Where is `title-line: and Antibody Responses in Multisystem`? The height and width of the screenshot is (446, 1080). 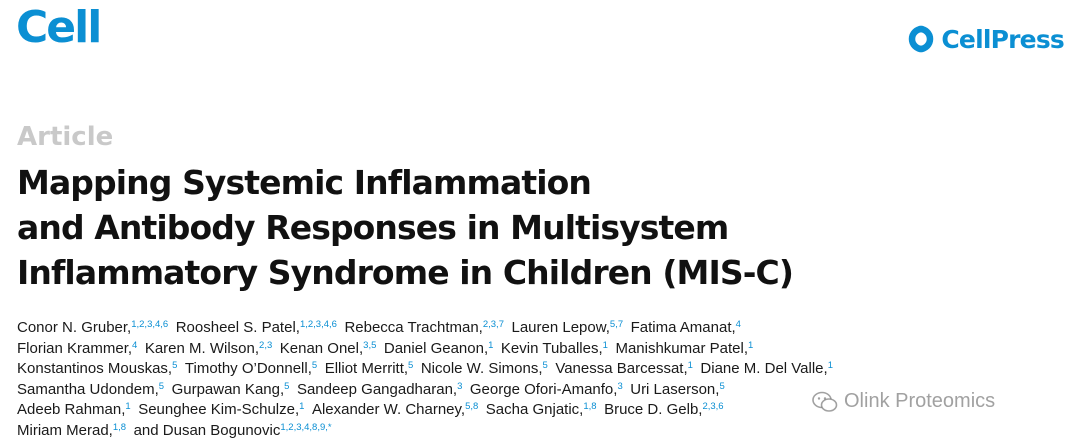 title-line: and Antibody Responses in Multisystem is located at coordinates (373, 227).